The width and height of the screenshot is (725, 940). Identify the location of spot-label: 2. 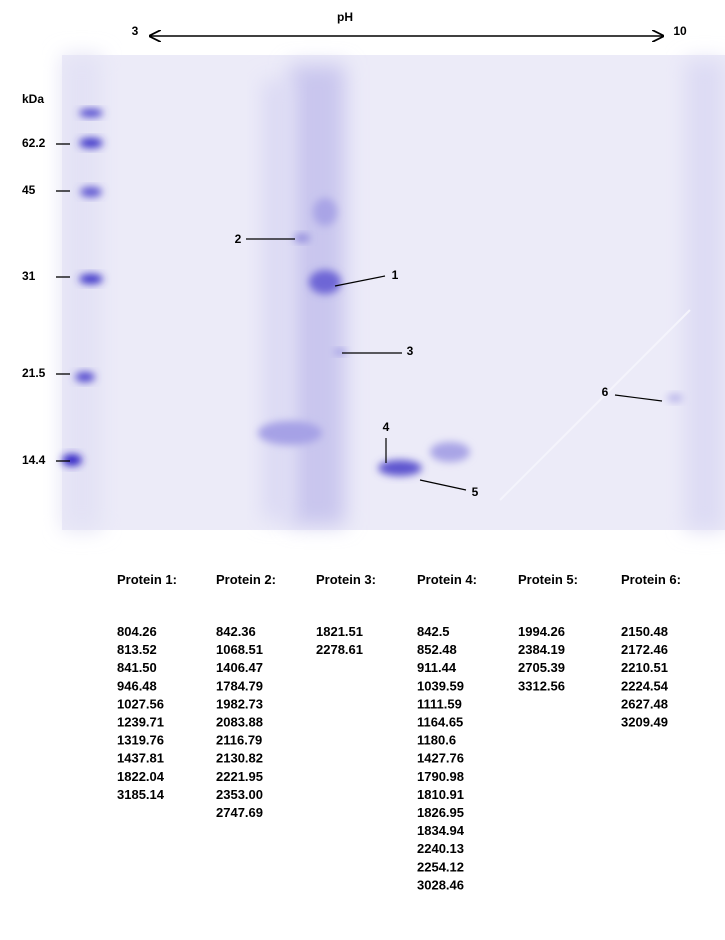
(238, 239).